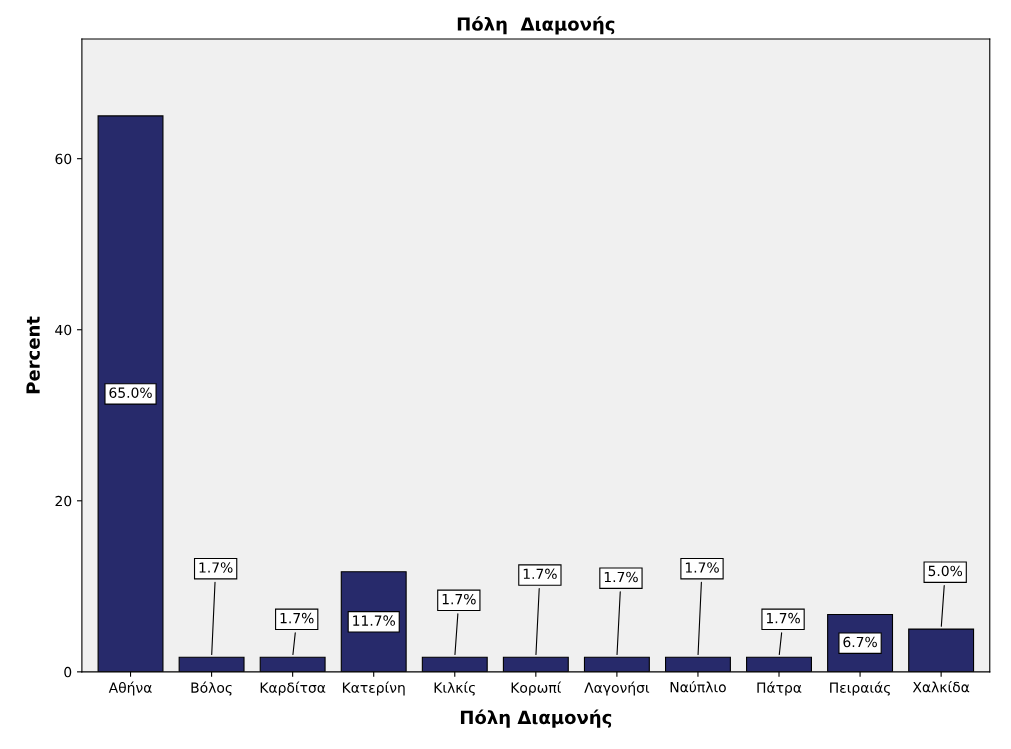  I want to click on x-tick-label: Χαλκίδα, so click(941, 687).